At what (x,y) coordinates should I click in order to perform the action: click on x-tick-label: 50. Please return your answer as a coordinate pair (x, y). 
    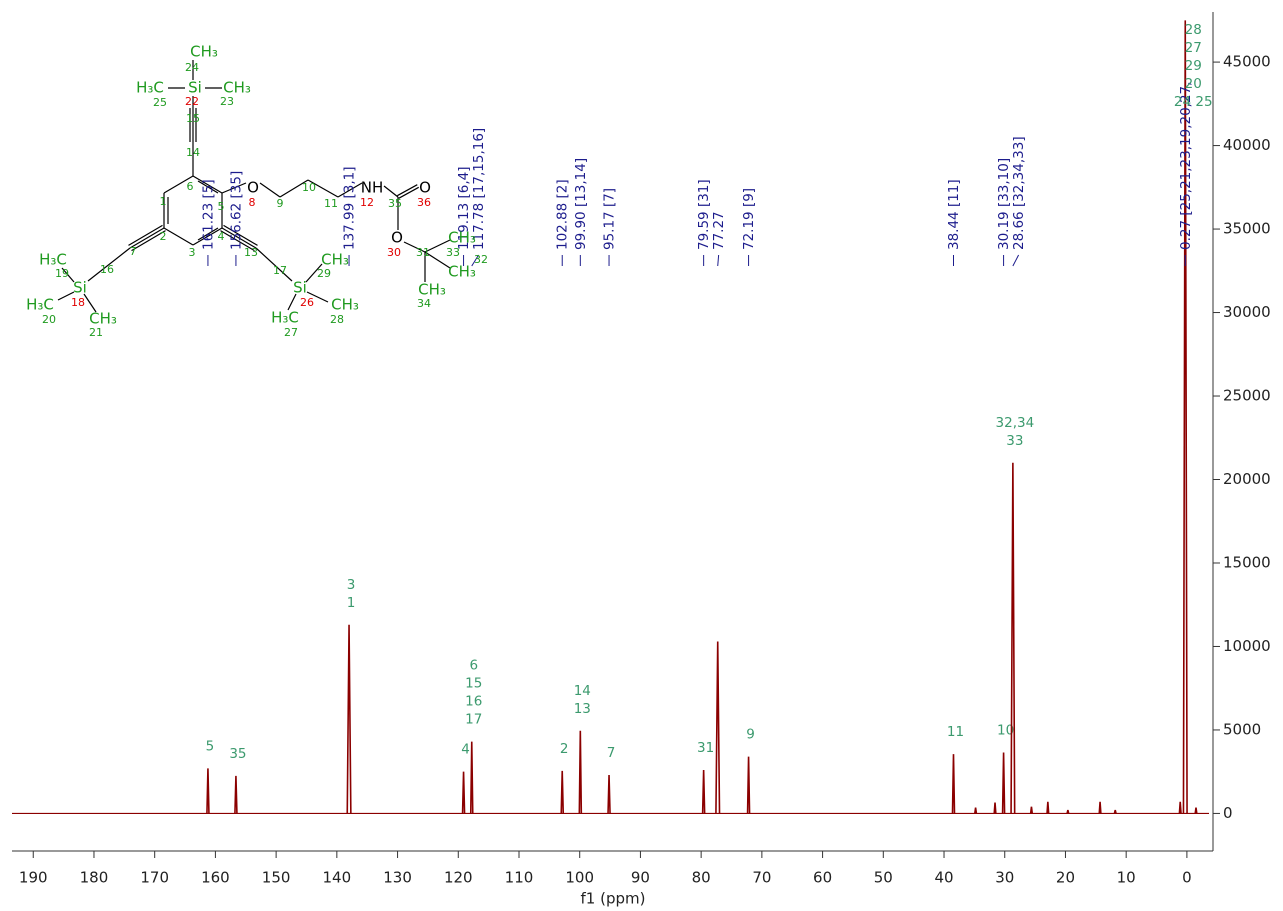
    Looking at the image, I should click on (883, 878).